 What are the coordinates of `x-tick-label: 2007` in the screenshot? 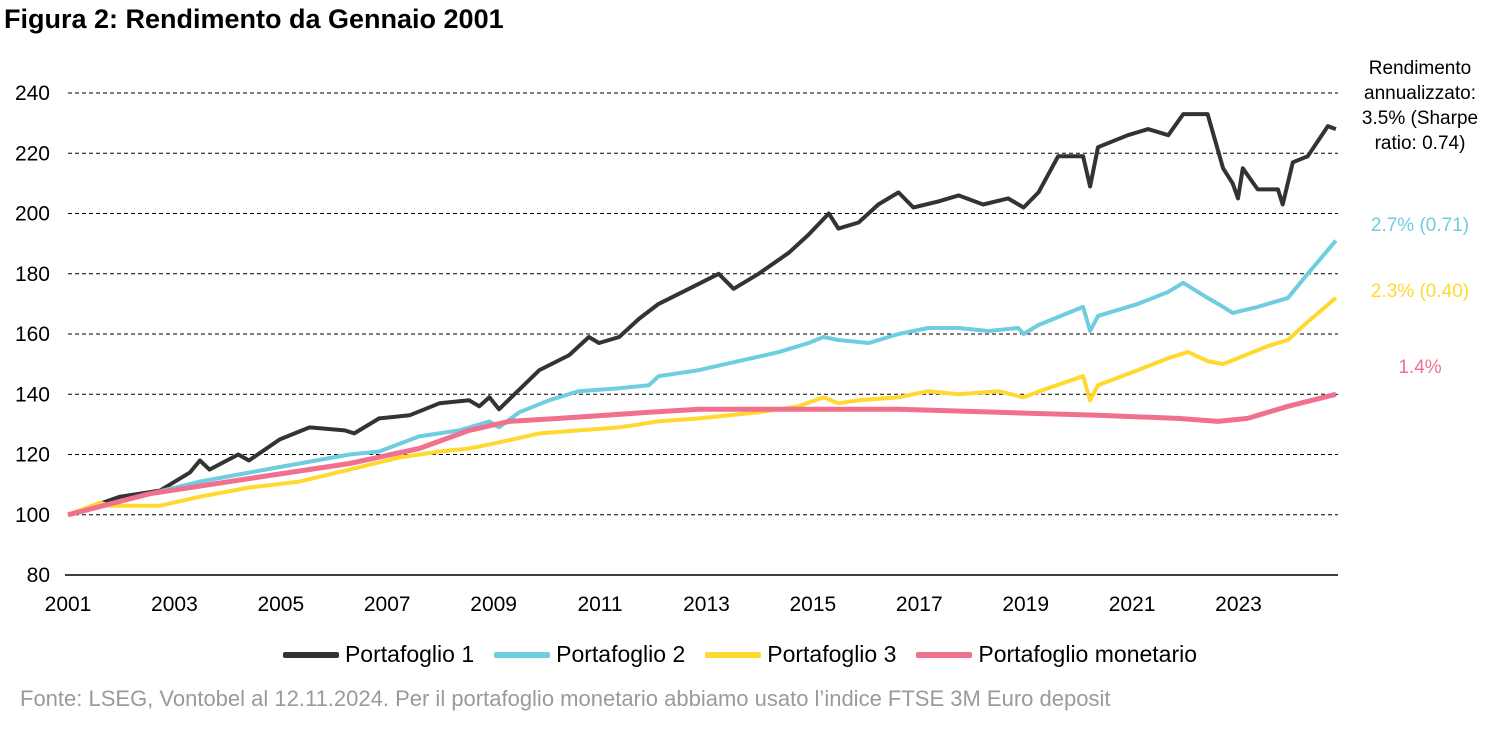 It's located at (387, 604).